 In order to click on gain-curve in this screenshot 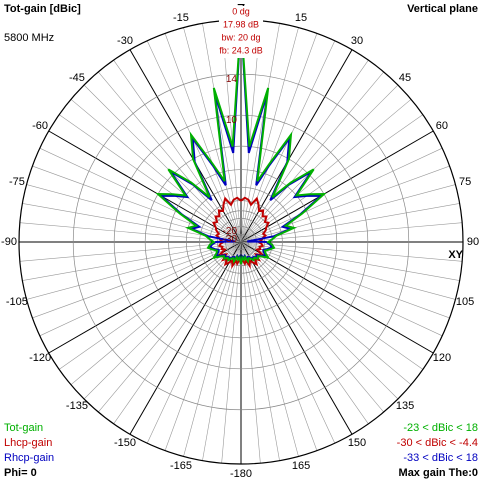, I will do `click(241, 232)`.